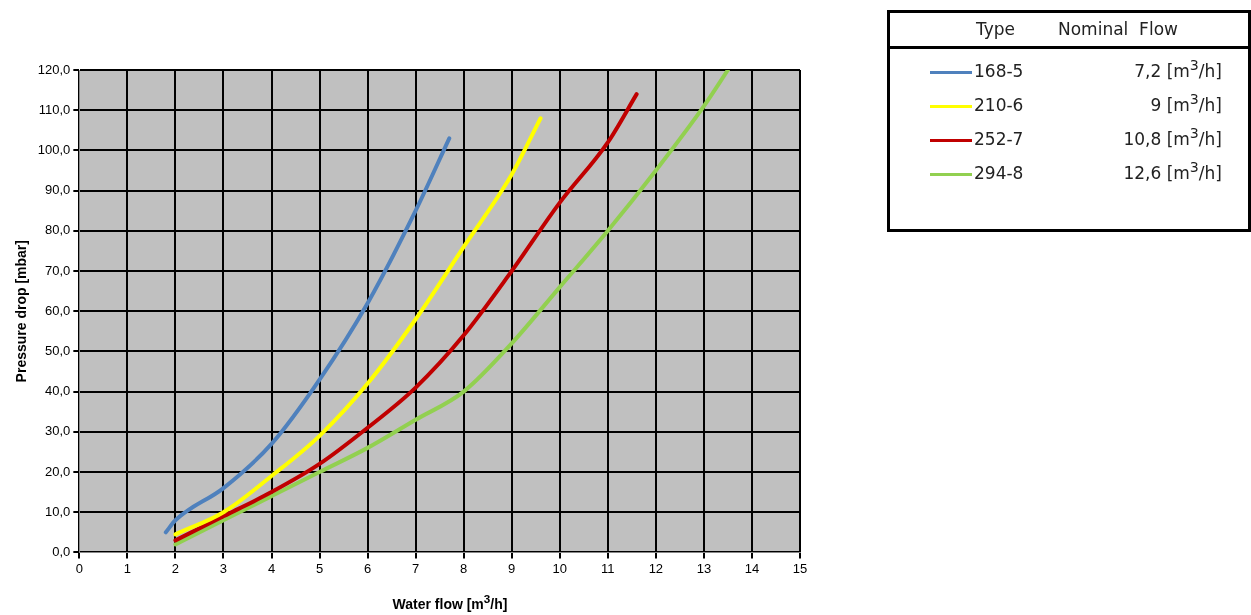 Image resolution: width=1251 pixels, height=615 pixels. I want to click on legend-label: 210-6, so click(999, 105).